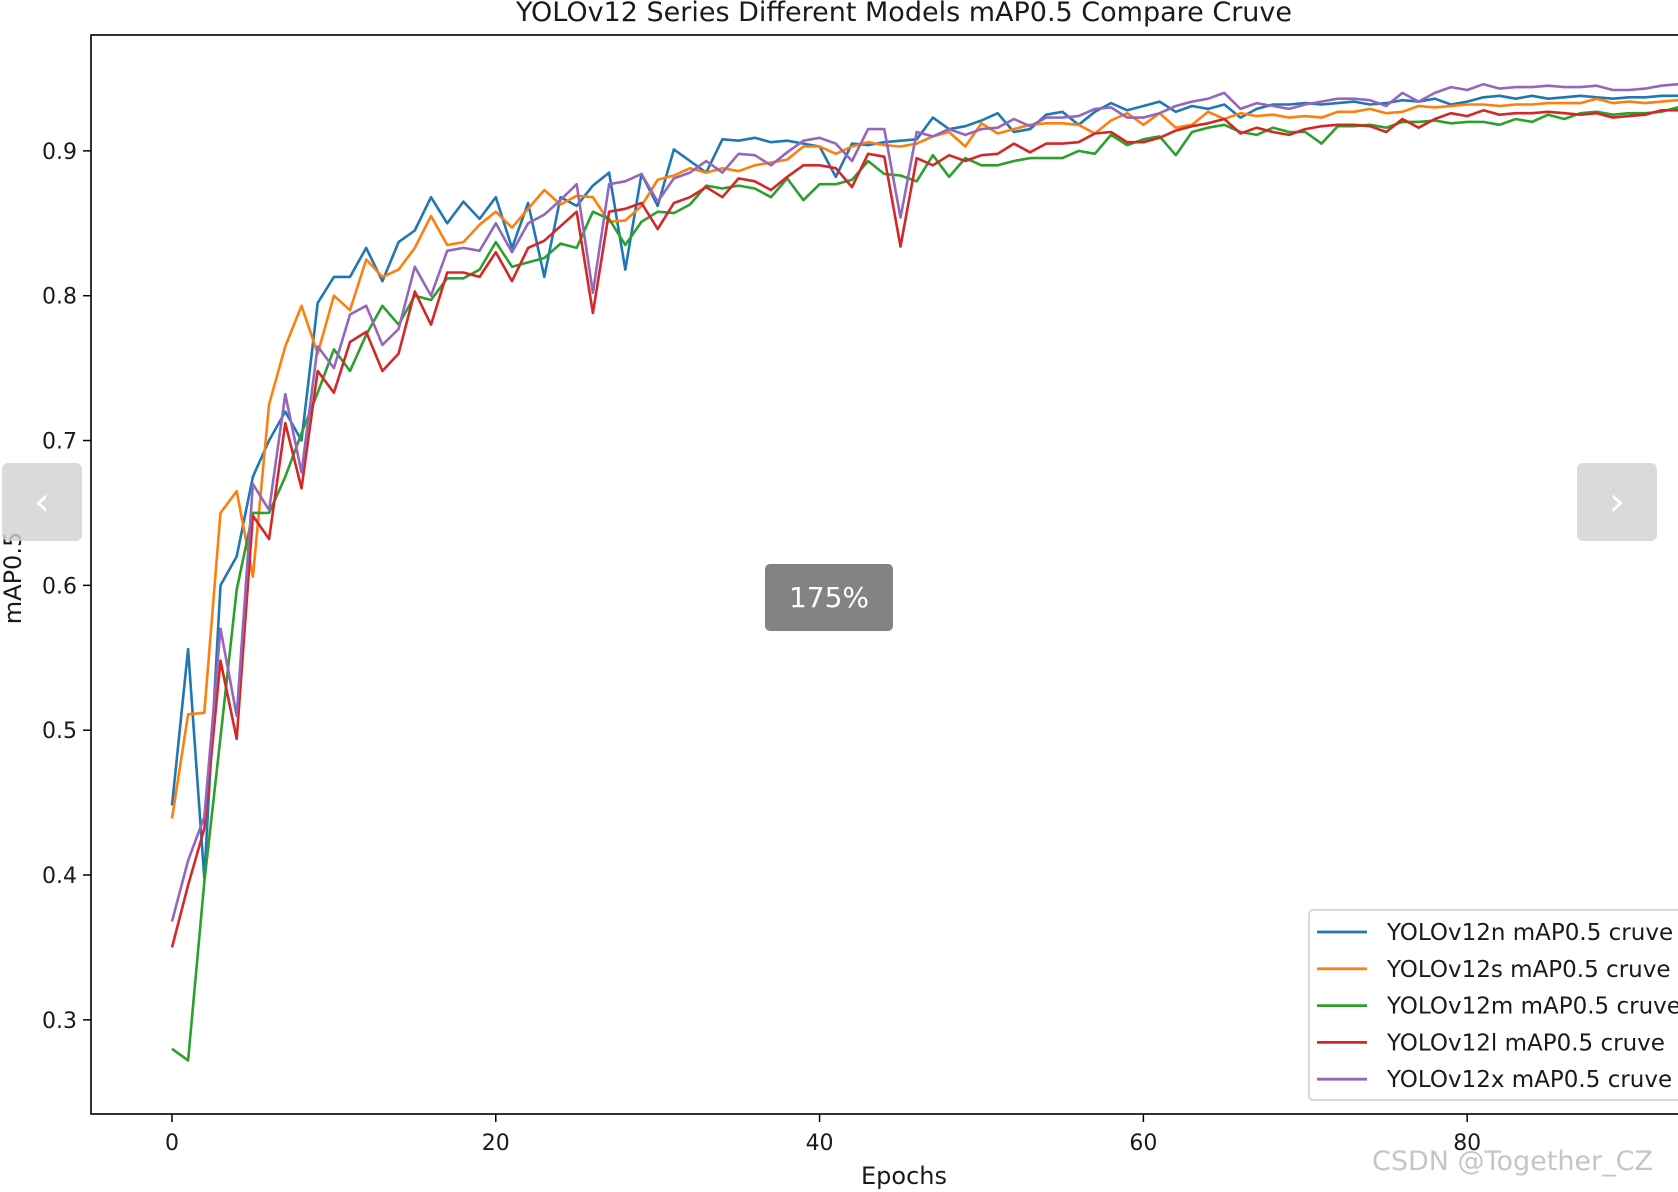  Describe the element at coordinates (59, 152) in the screenshot. I see `y-tick-label: 0.9` at that location.